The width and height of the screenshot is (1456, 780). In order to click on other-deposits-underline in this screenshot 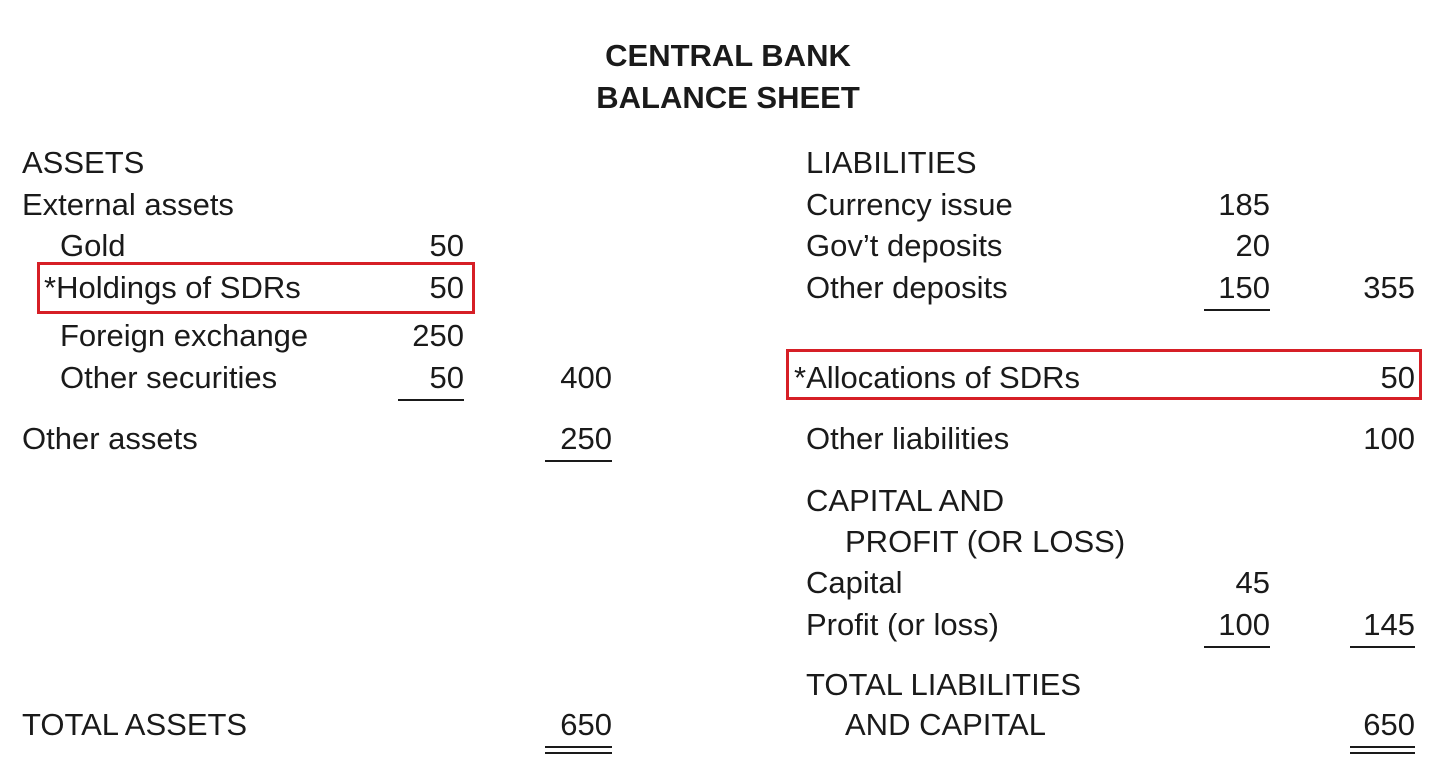, I will do `click(1237, 310)`.